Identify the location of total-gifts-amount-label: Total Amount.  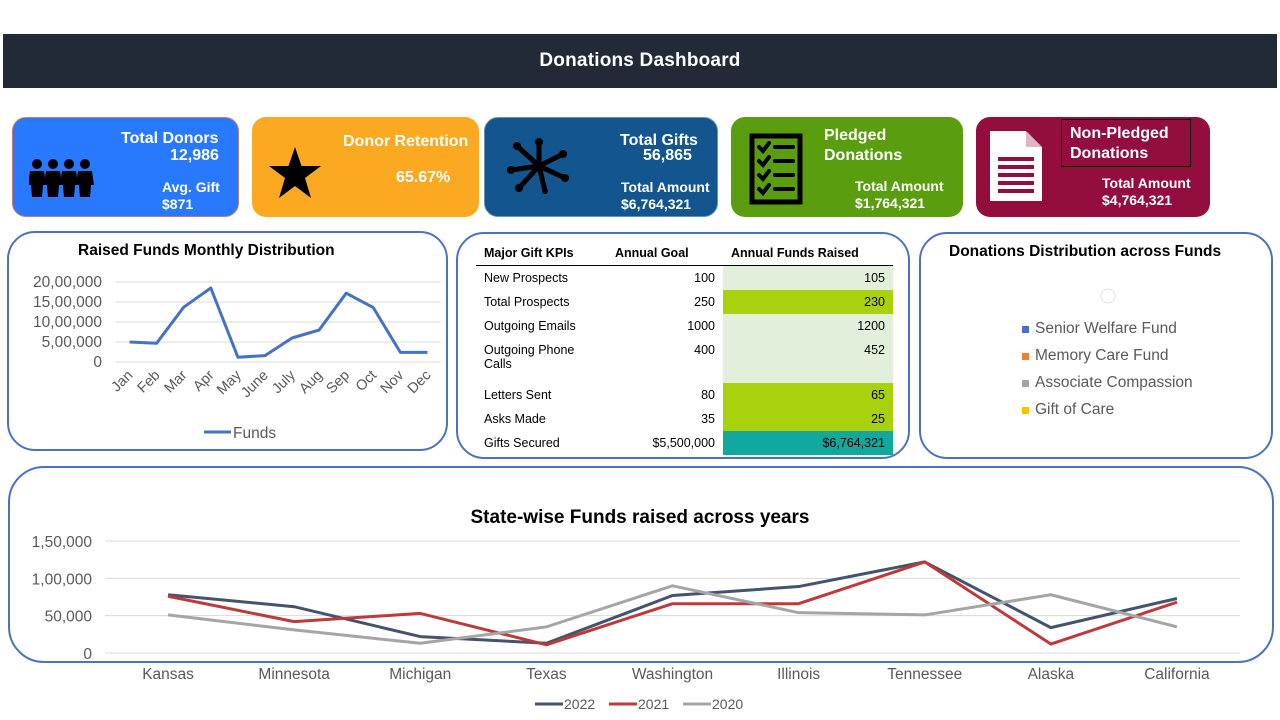
(665, 187).